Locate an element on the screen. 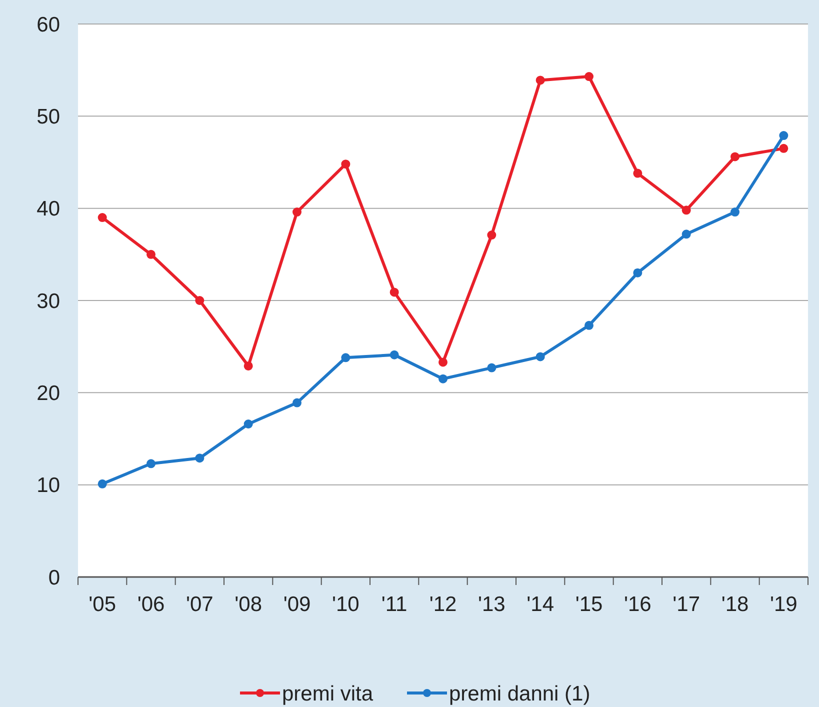  x-tick-label: '19 is located at coordinates (784, 604).